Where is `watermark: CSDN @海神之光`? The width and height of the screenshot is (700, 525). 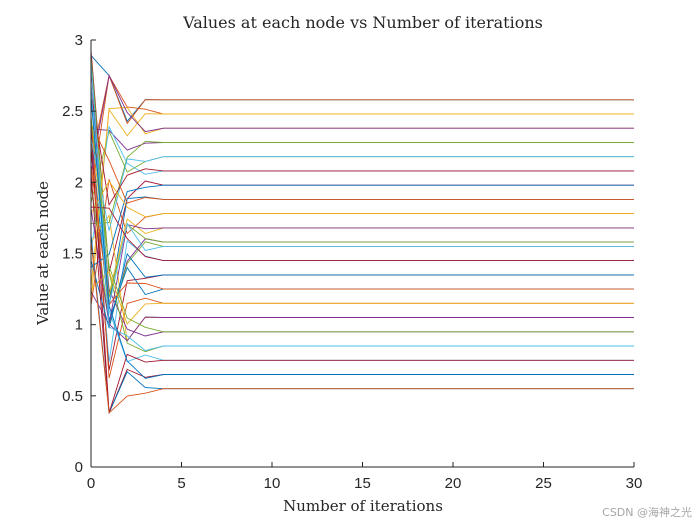
watermark: CSDN @海神之光 is located at coordinates (647, 512).